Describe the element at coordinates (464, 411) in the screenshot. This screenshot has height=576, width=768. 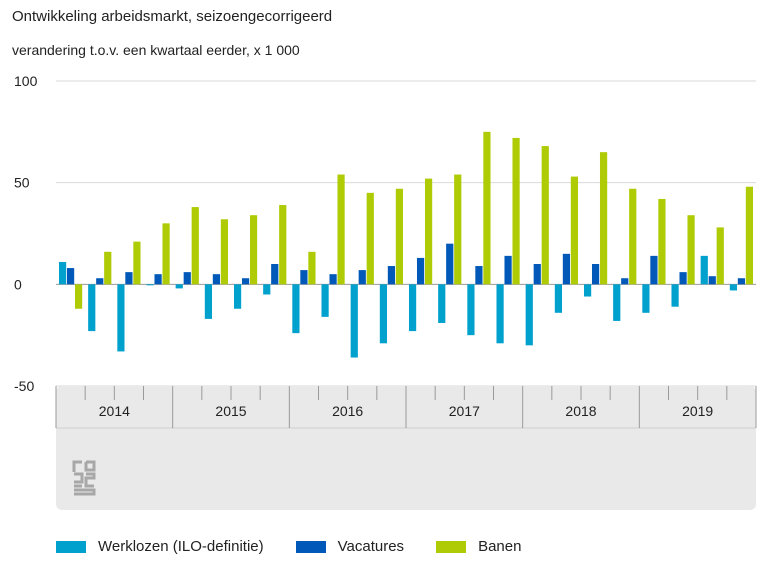
I see `x-tick-label-year: 2017` at that location.